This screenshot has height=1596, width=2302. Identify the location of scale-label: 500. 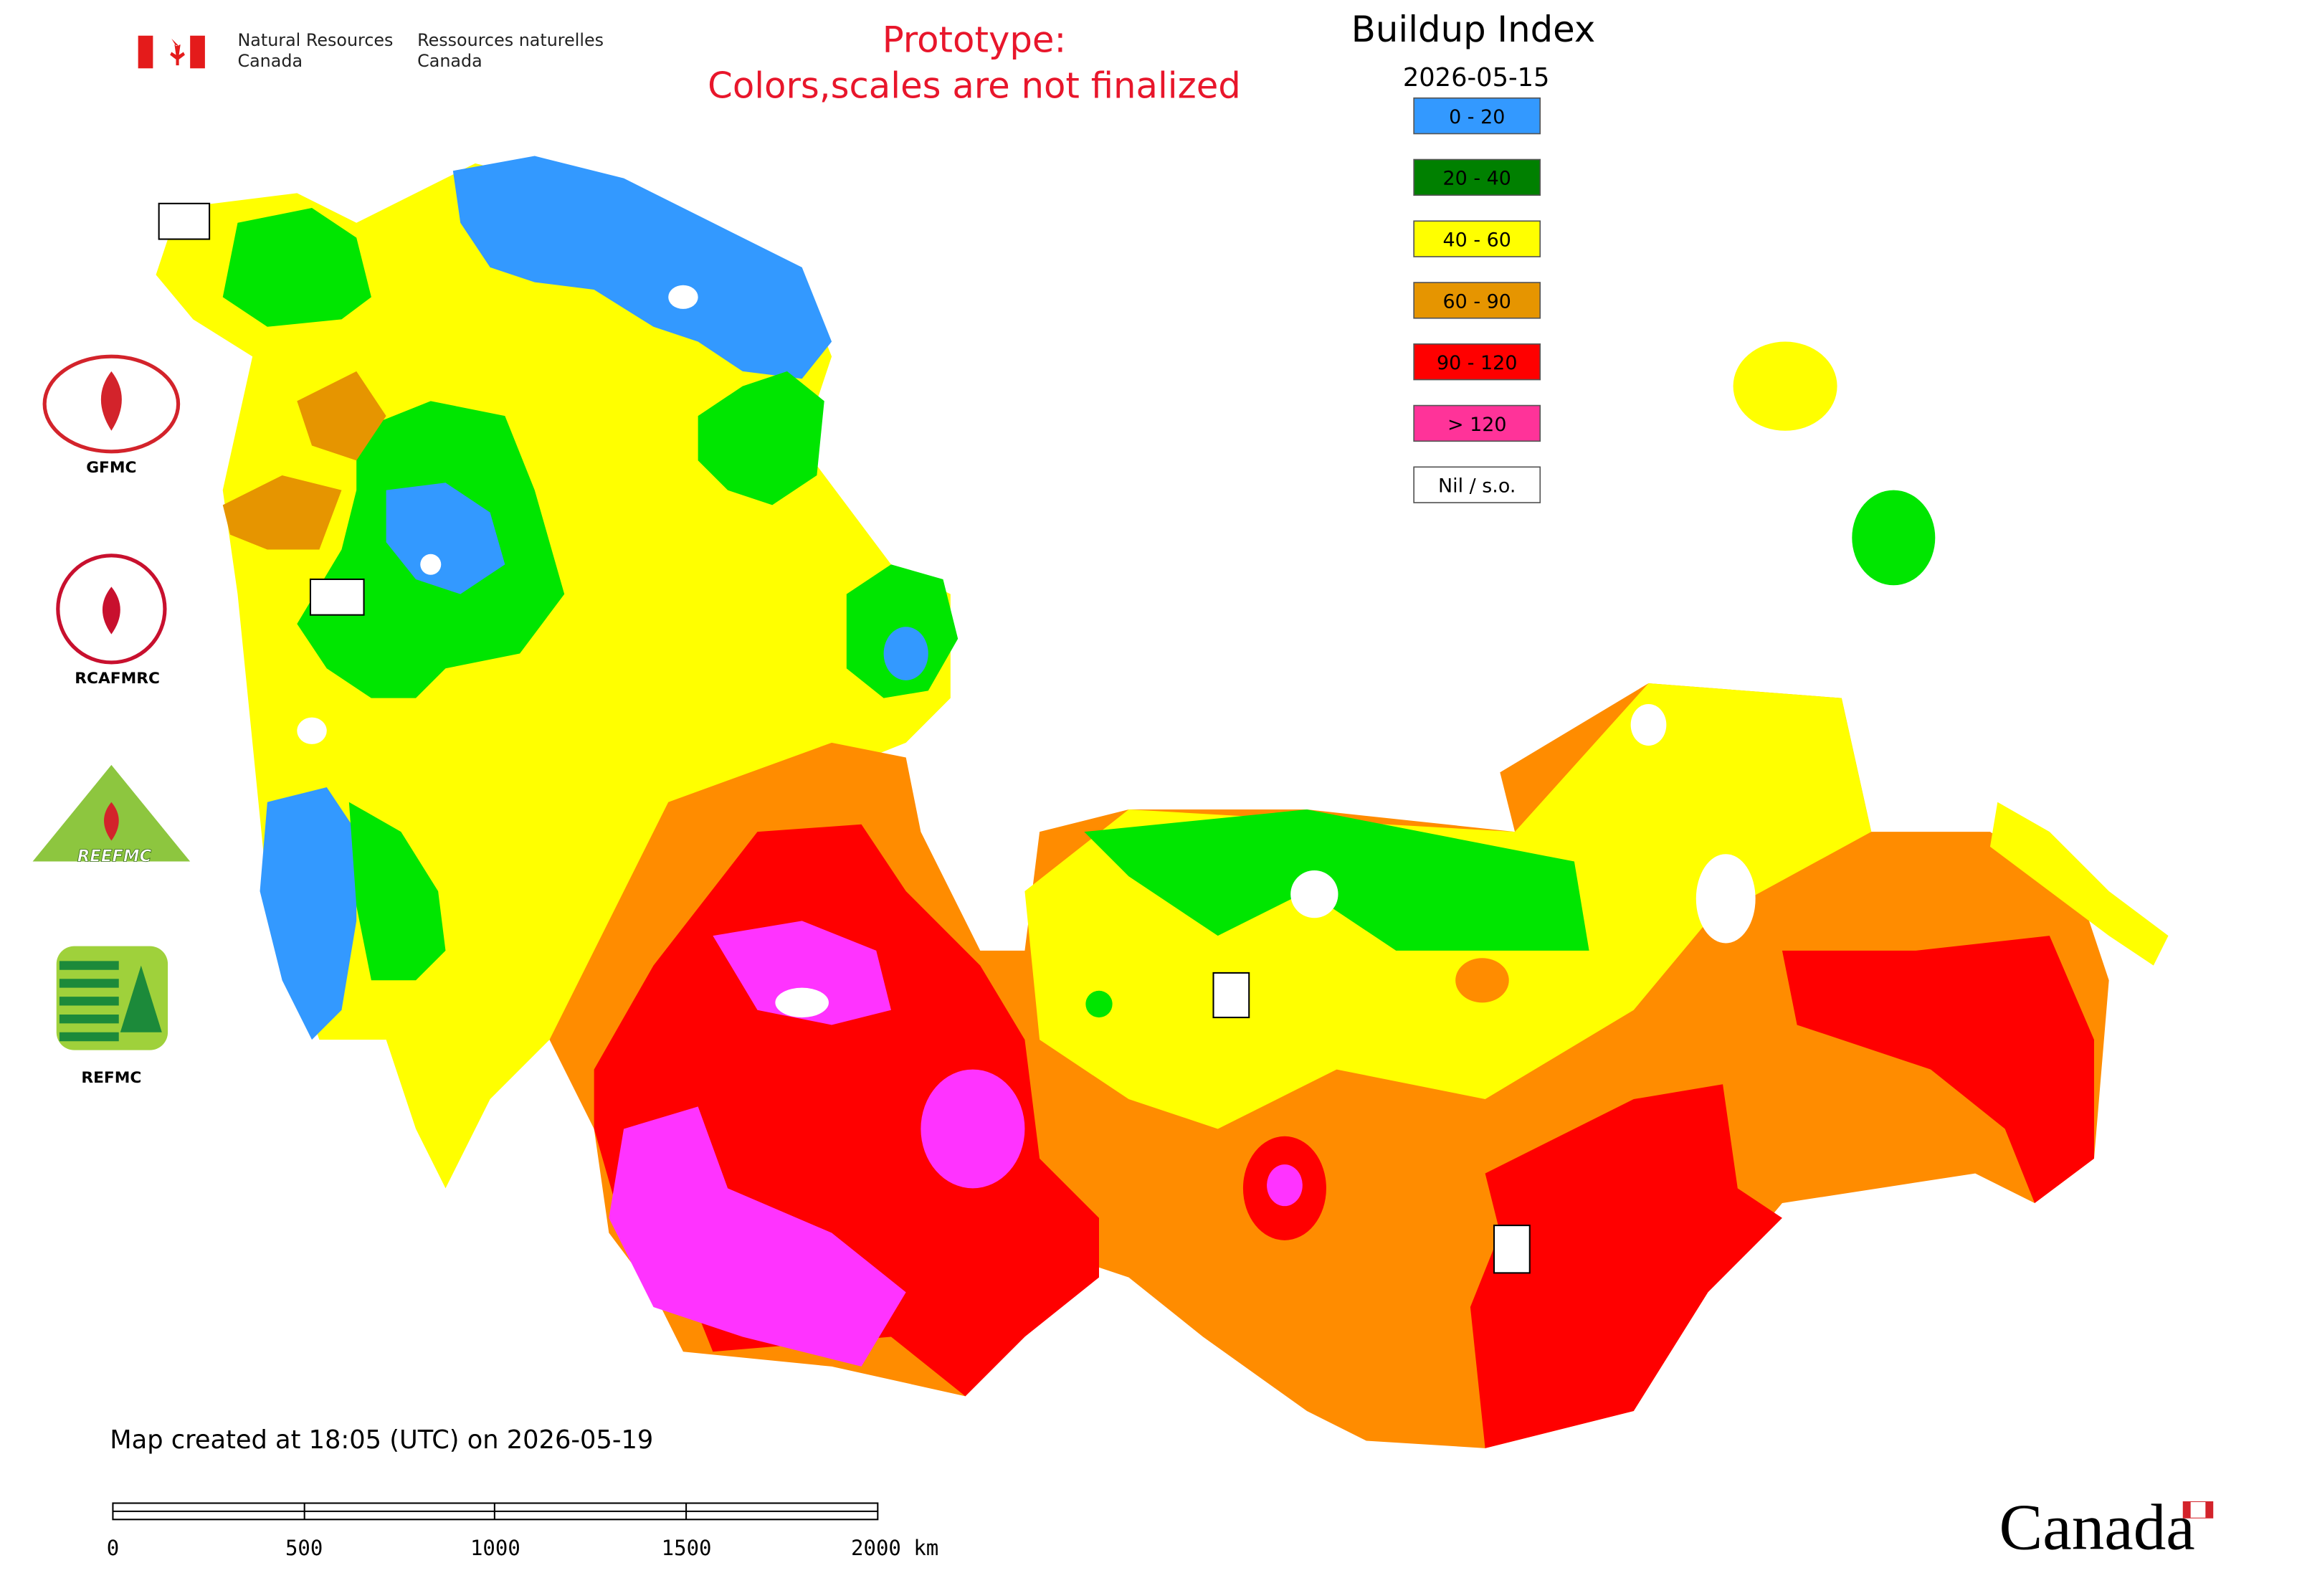
(304, 1548).